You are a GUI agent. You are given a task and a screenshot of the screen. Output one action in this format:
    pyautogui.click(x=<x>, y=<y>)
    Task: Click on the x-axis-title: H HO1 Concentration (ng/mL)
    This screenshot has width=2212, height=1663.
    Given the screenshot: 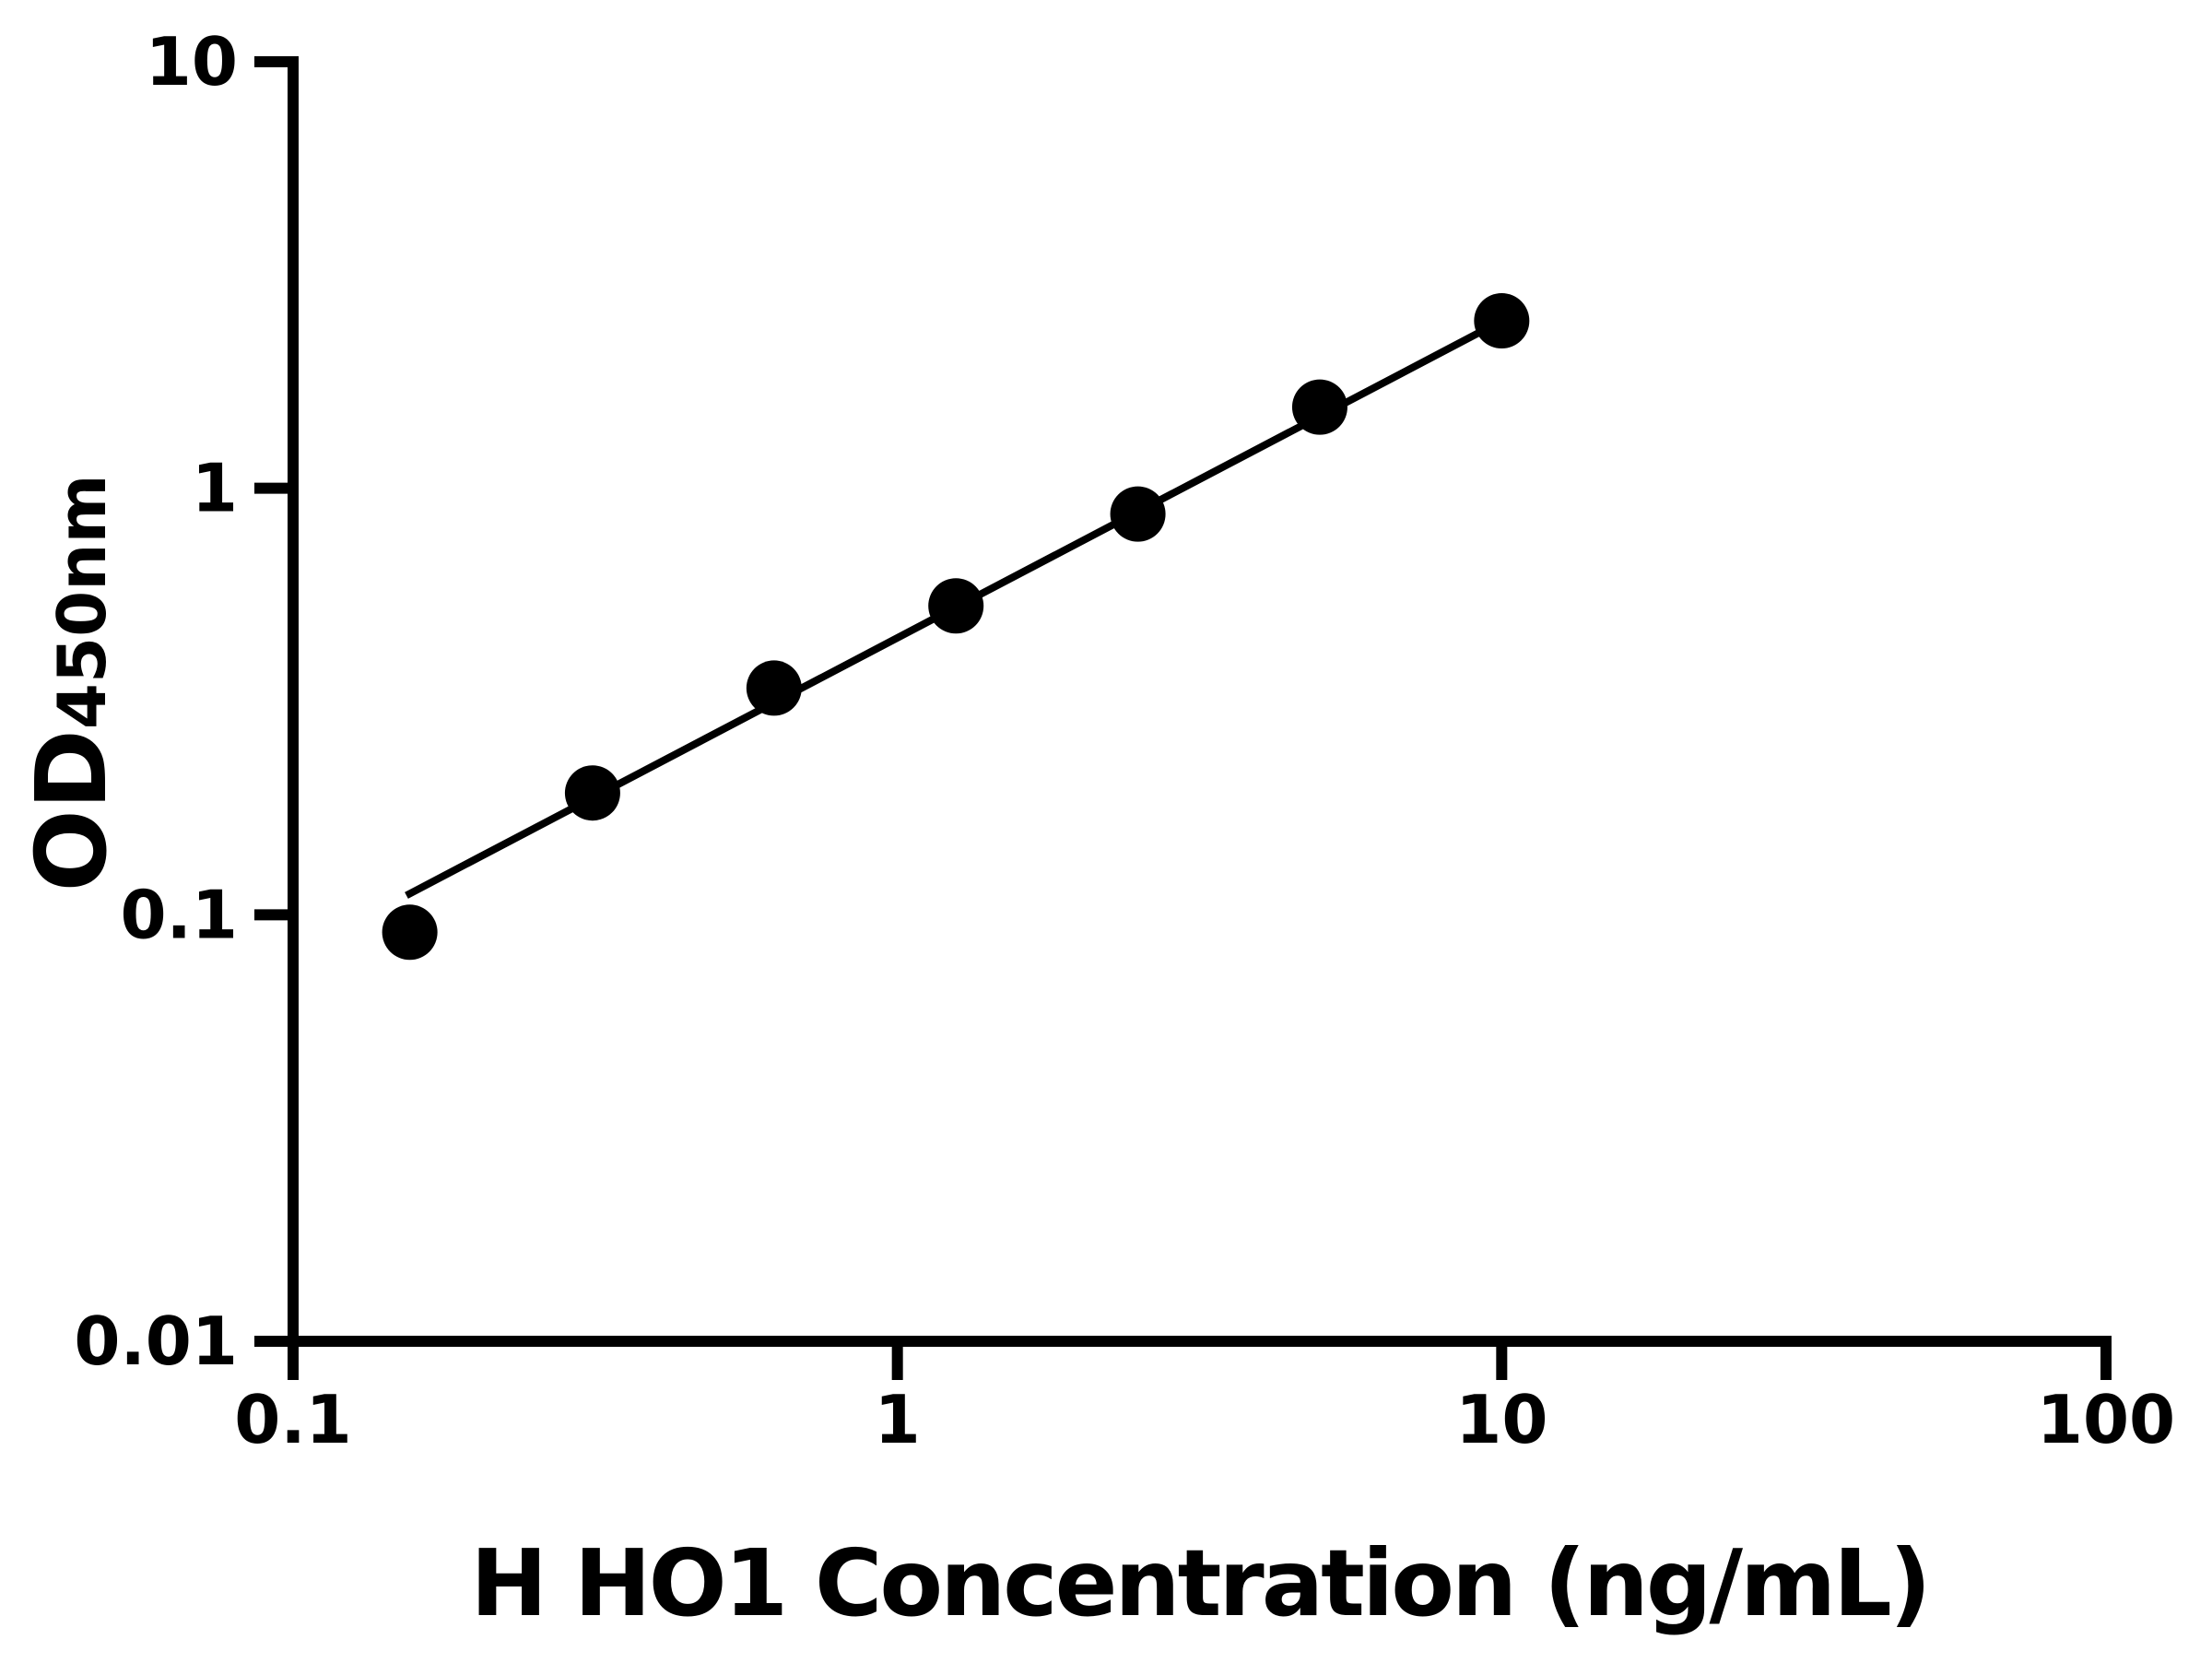 What is the action you would take?
    pyautogui.click(x=1199, y=1583)
    